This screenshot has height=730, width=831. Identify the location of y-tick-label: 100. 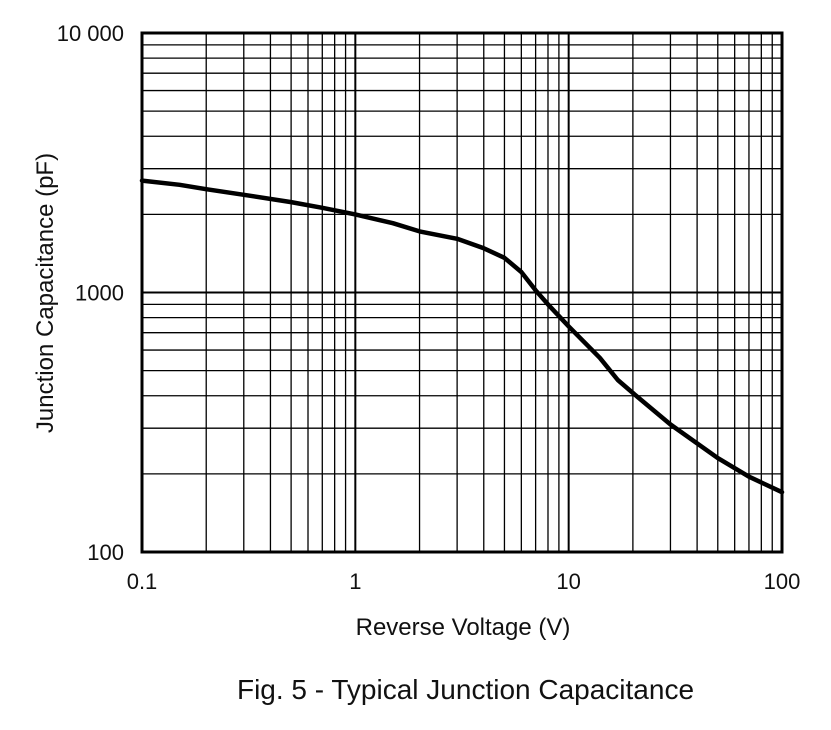
(105, 552).